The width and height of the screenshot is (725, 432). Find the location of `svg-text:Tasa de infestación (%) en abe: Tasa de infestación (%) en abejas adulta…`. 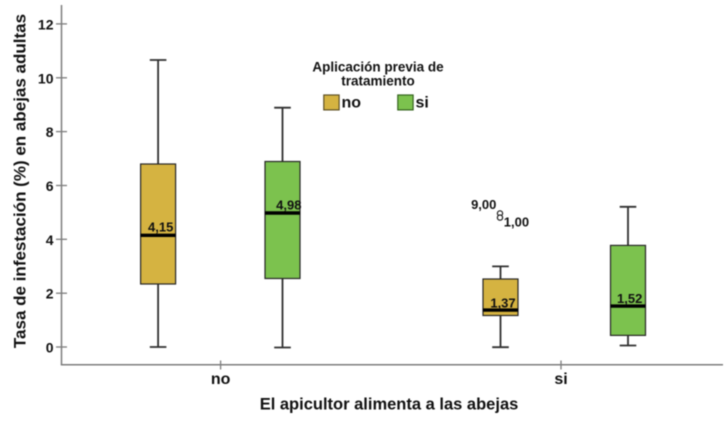

svg-text:Tasa de infestación (%) en abe: Tasa de infestación (%) en abejas adulta… is located at coordinates (20, 181).